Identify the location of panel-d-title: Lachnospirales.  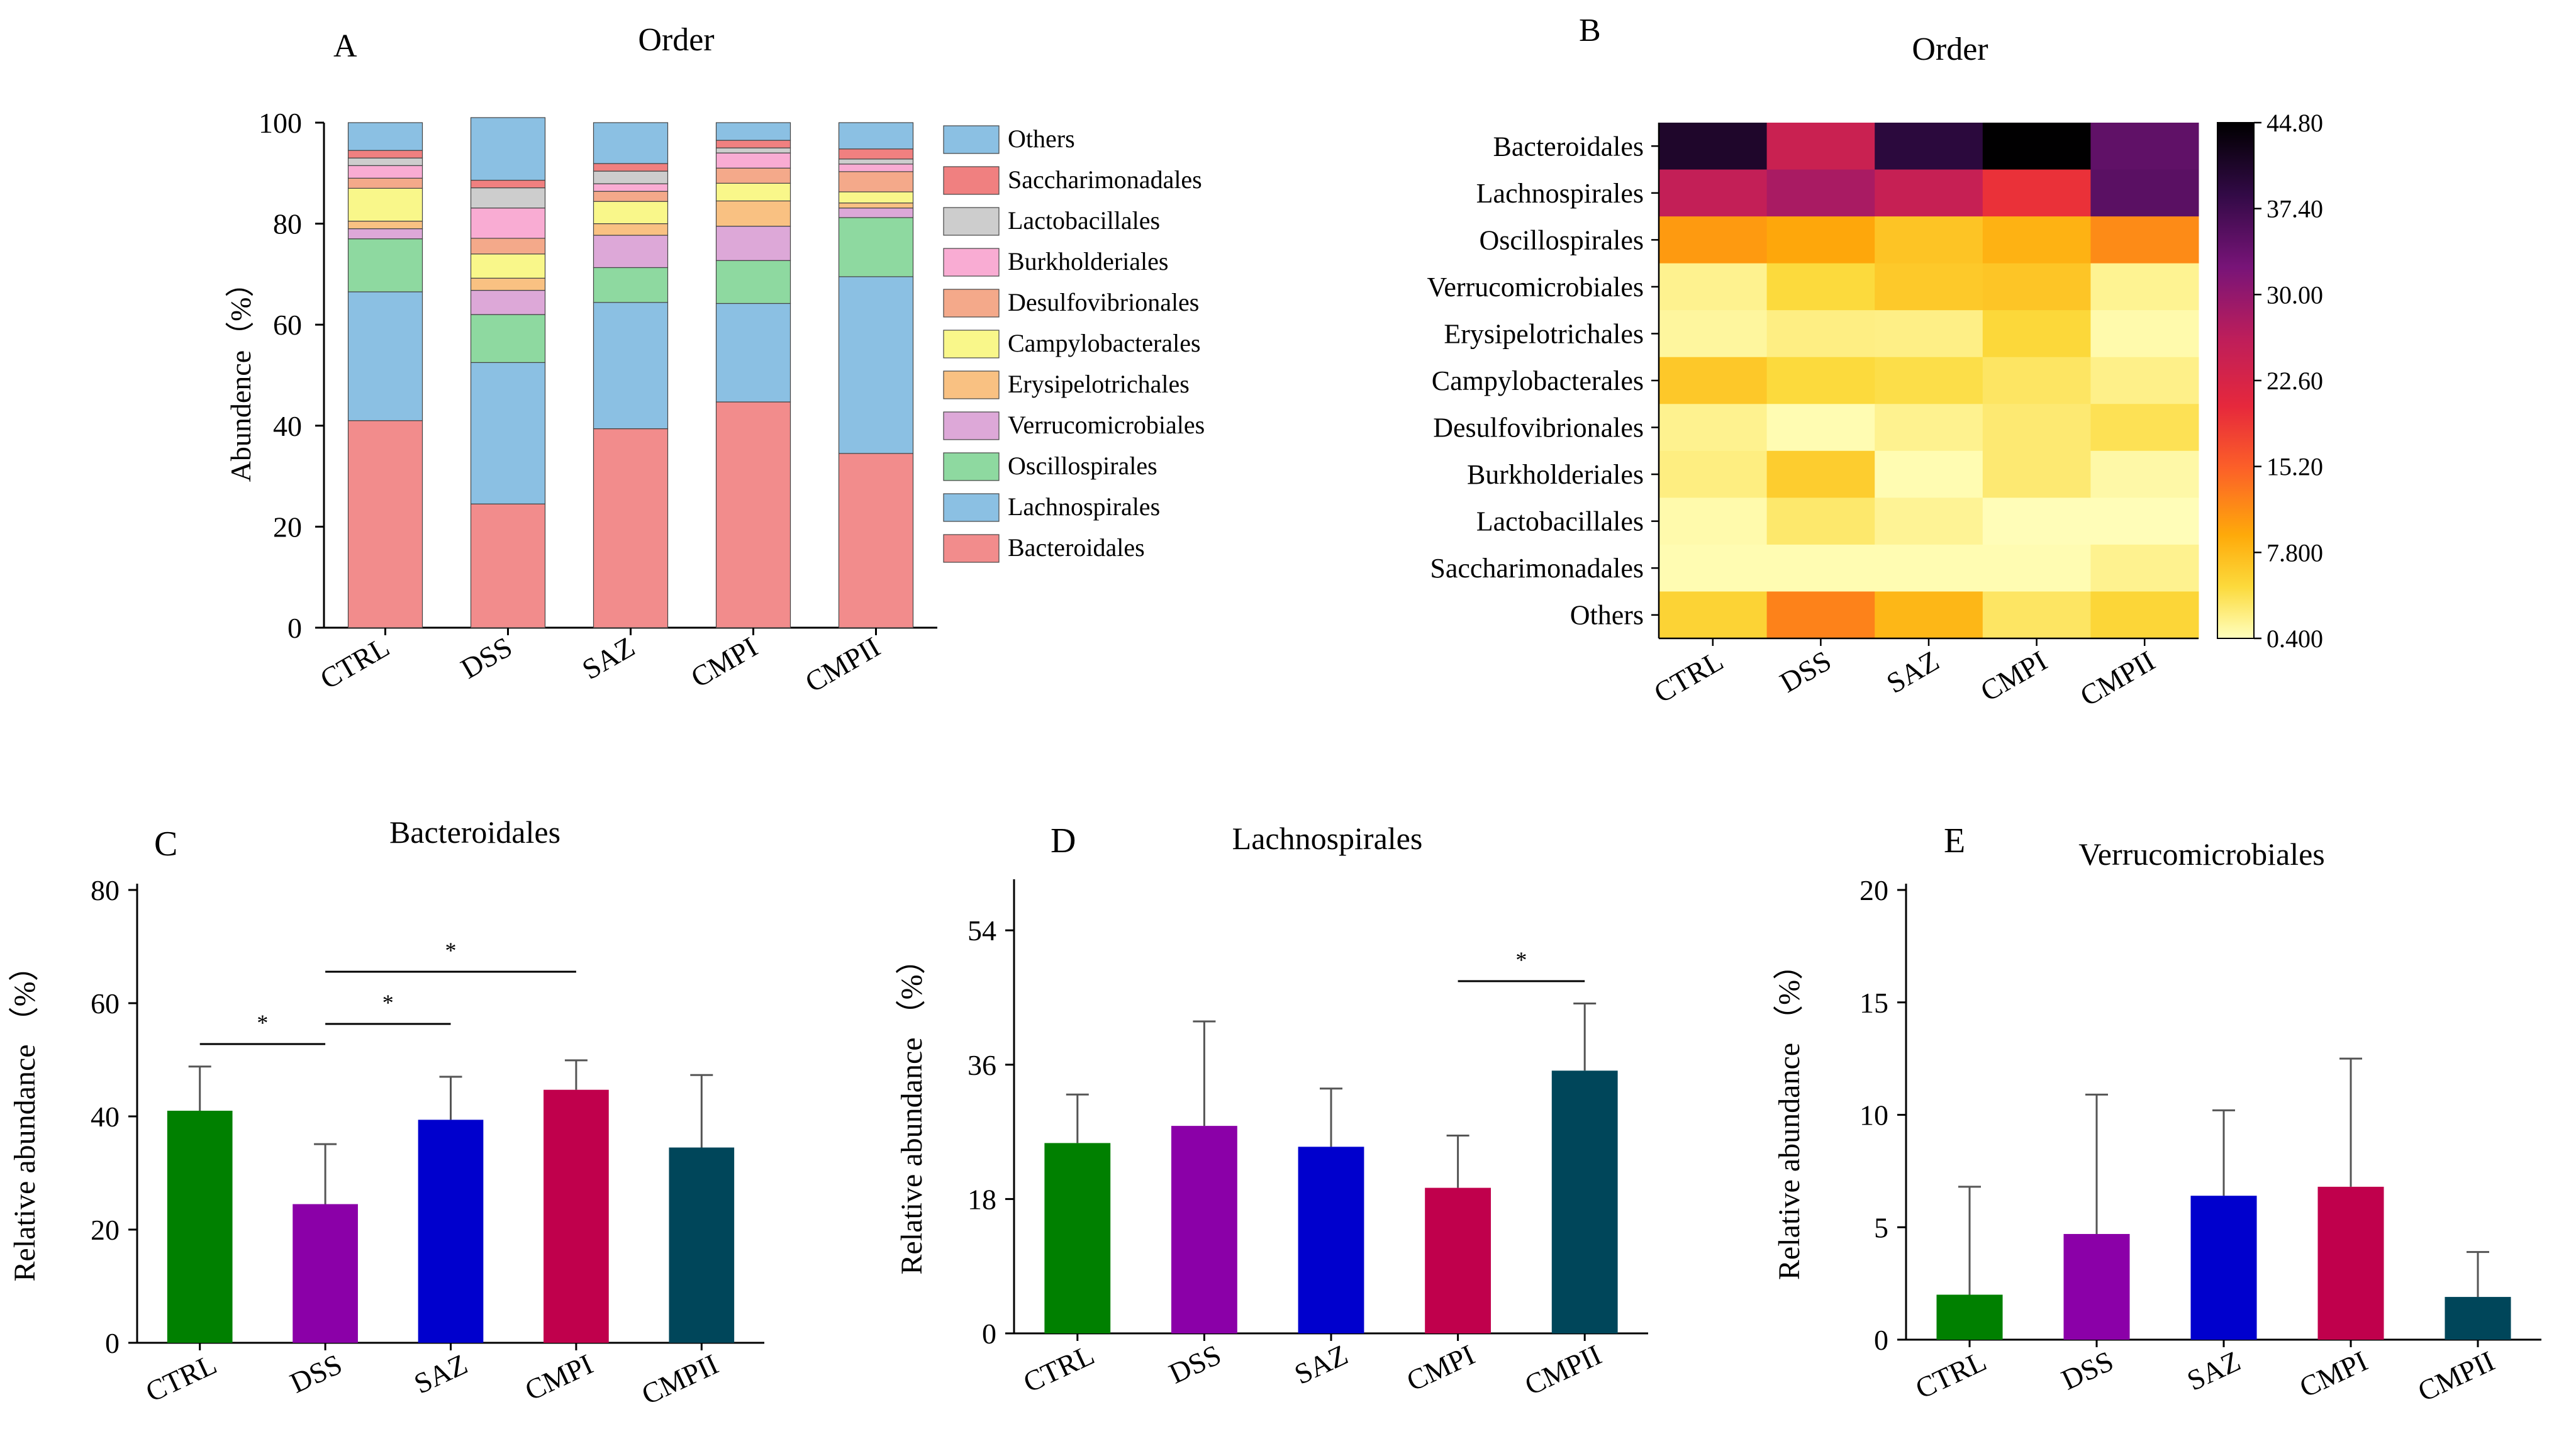
(1327, 838).